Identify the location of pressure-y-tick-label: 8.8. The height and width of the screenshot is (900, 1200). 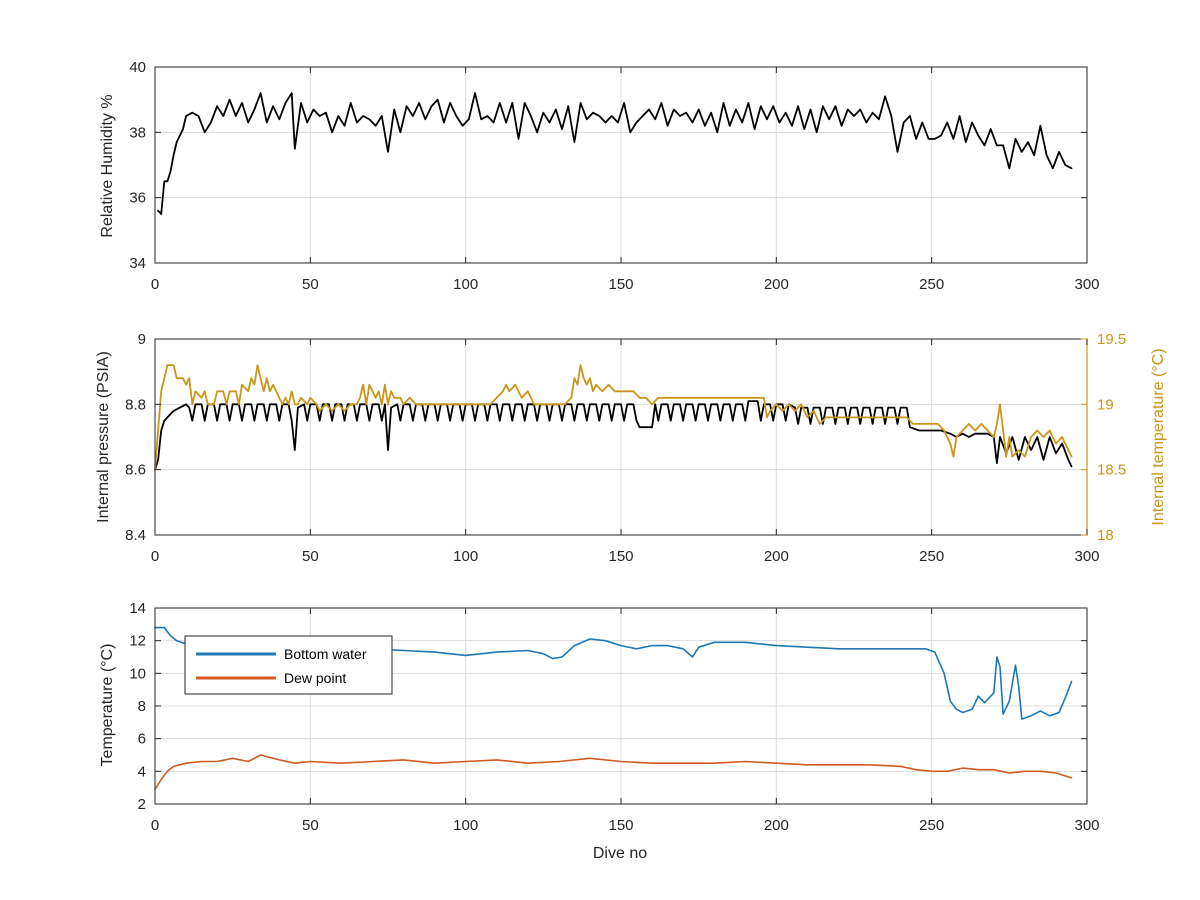
(135, 404).